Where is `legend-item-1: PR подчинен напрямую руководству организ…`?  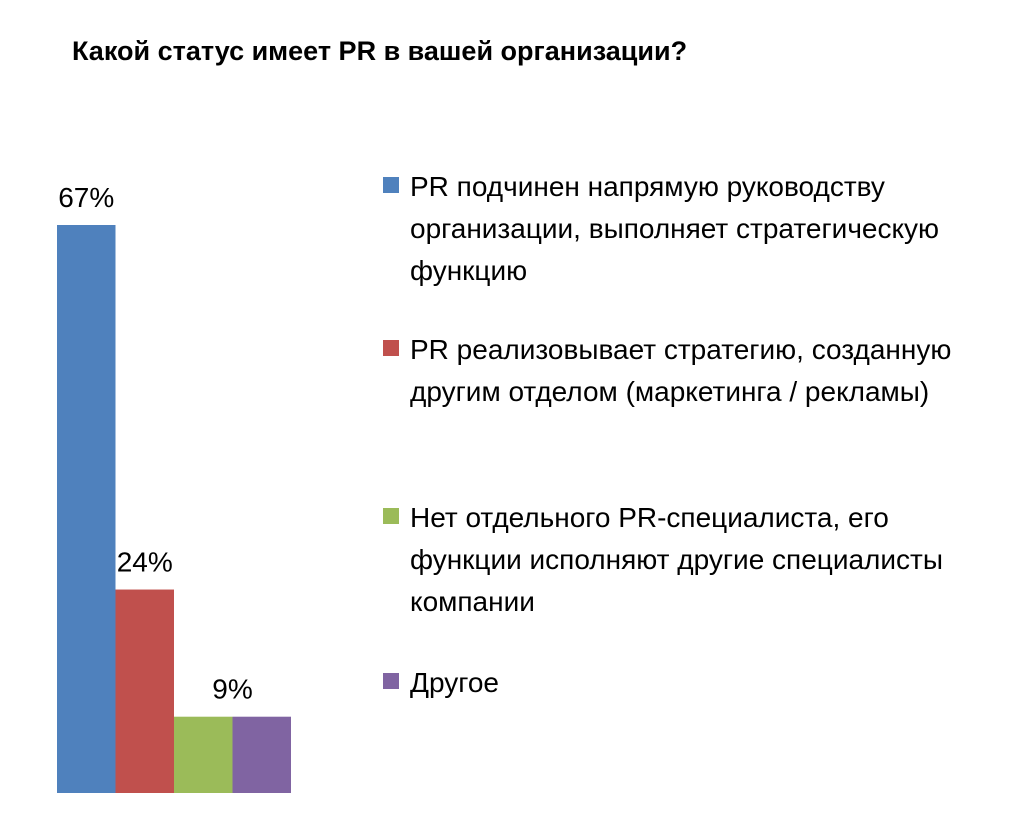 legend-item-1: PR подчинен напрямую руководству организ… is located at coordinates (691, 229).